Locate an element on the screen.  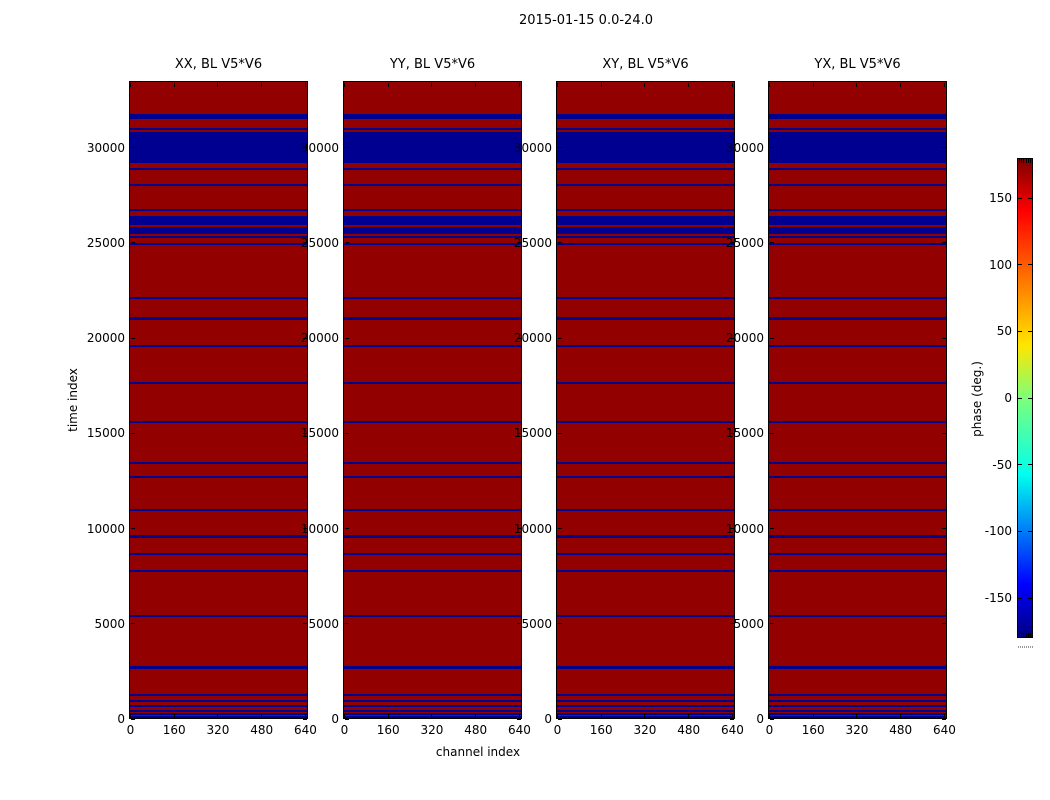
heatmap-panel-xx is located at coordinates (218, 400).